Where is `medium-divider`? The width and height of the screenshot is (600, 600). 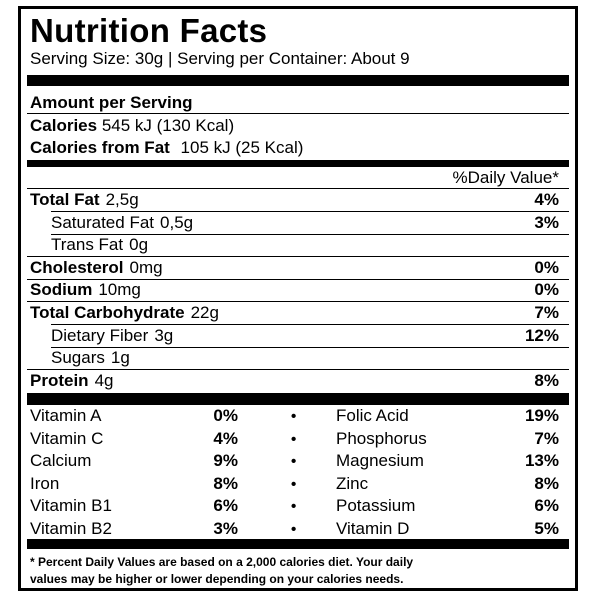
medium-divider is located at coordinates (298, 163).